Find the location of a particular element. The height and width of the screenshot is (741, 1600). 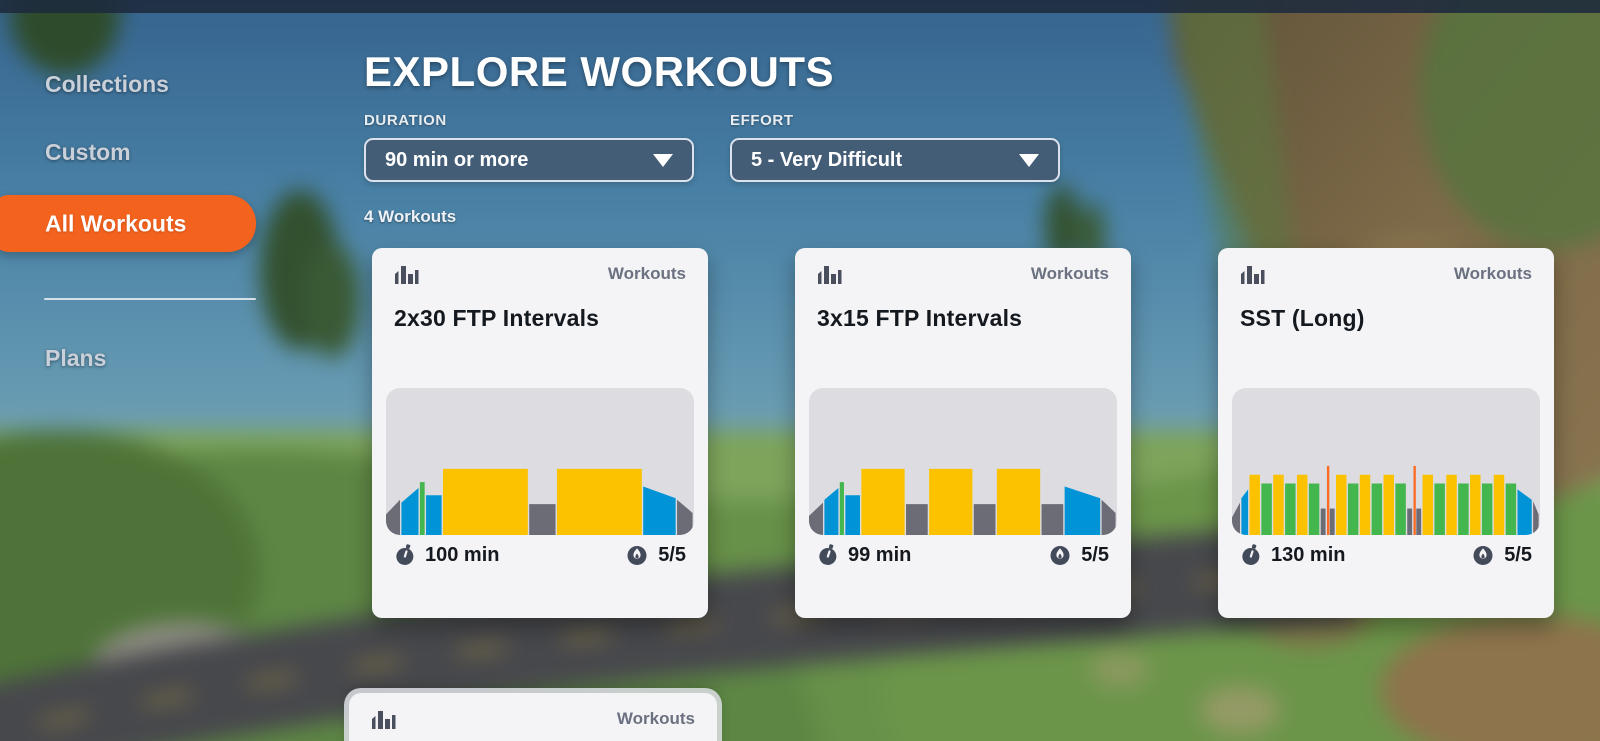

card-footer: 100 min 5/5 is located at coordinates (540, 555).